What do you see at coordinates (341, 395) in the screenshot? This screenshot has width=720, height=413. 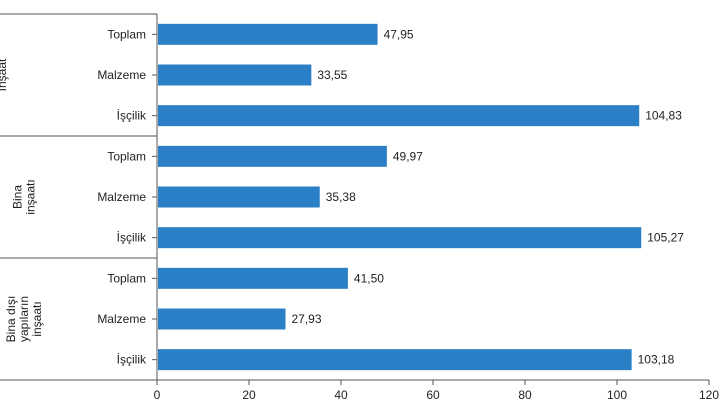 I see `x-tick-label: 40` at bounding box center [341, 395].